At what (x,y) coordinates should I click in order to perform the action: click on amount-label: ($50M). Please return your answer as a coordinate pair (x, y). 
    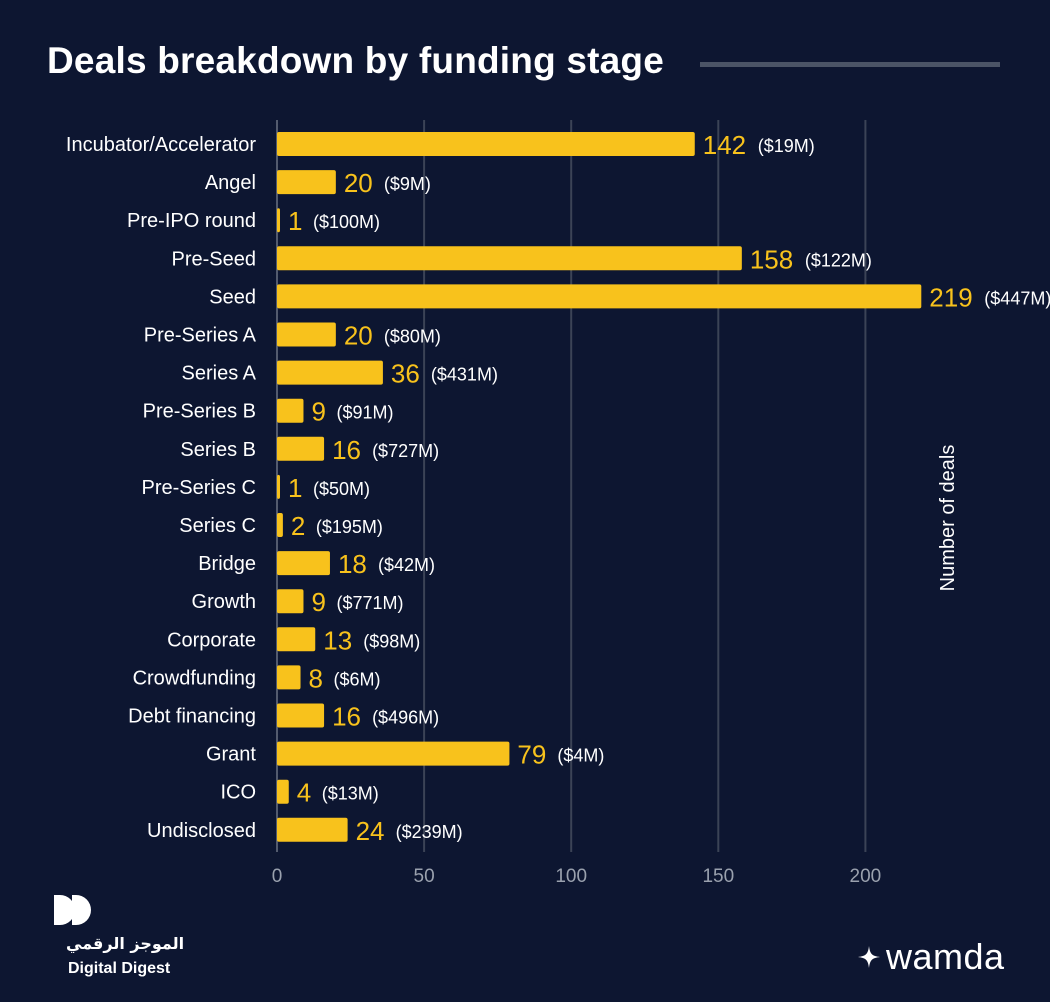
    Looking at the image, I should click on (341, 489).